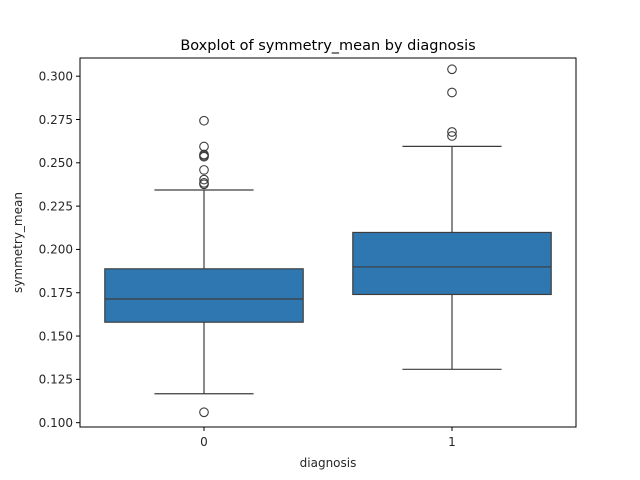  Describe the element at coordinates (56, 380) in the screenshot. I see `y-tick-label: 0.125` at that location.